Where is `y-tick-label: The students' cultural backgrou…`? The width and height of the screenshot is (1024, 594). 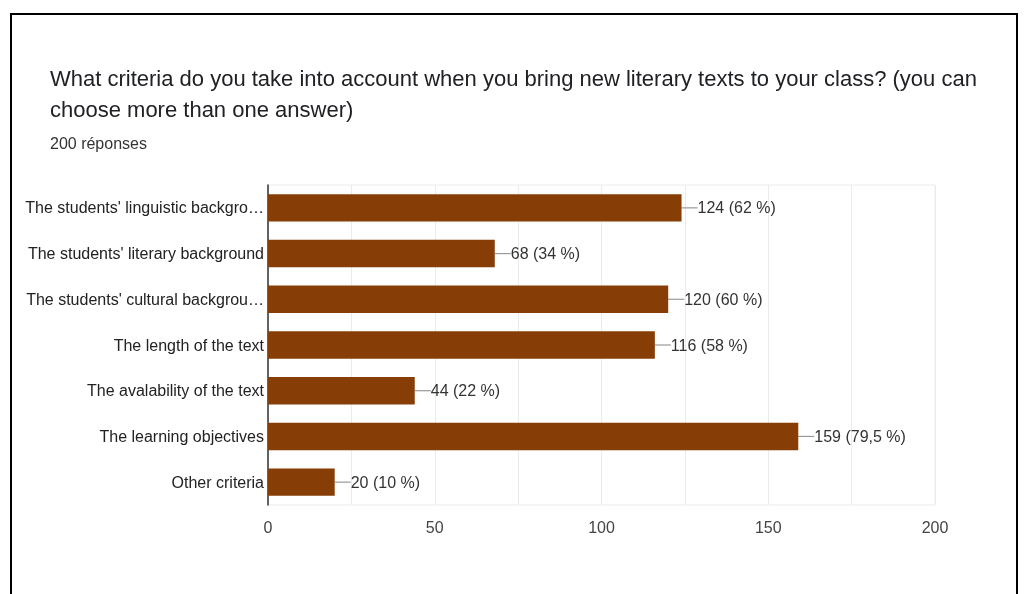 y-tick-label: The students' cultural backgrou… is located at coordinates (145, 299).